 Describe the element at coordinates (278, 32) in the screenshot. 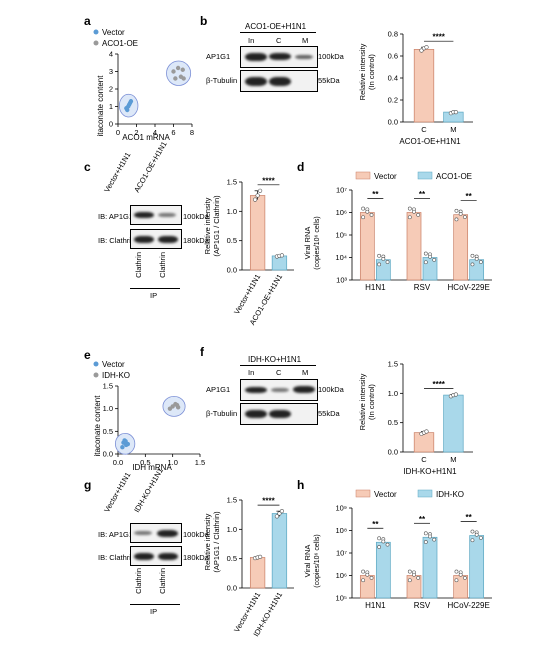

I see `header-line-b` at that location.